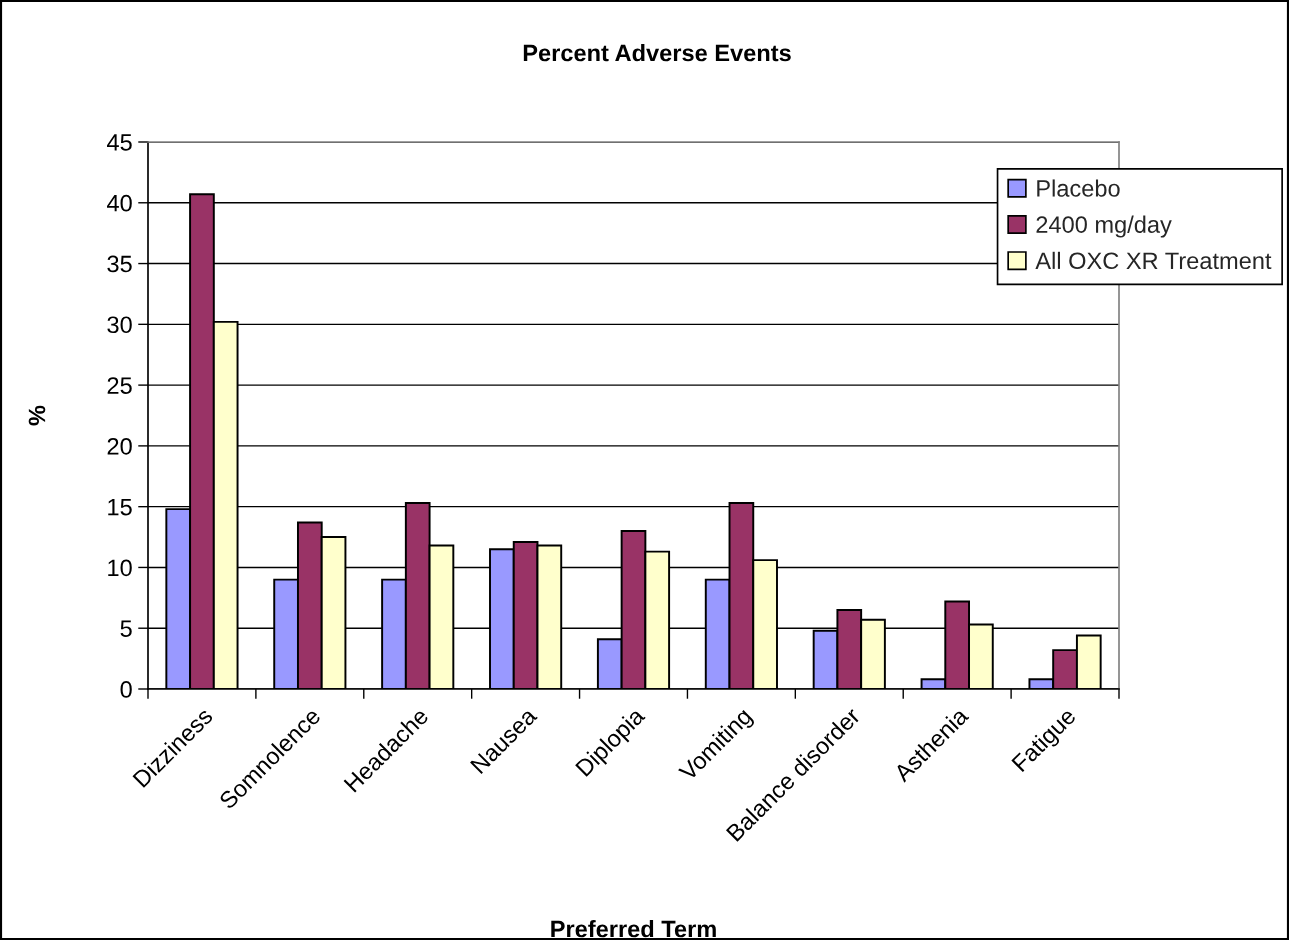 The height and width of the screenshot is (940, 1289). Describe the element at coordinates (119, 264) in the screenshot. I see `y-tick-label: 35` at that location.